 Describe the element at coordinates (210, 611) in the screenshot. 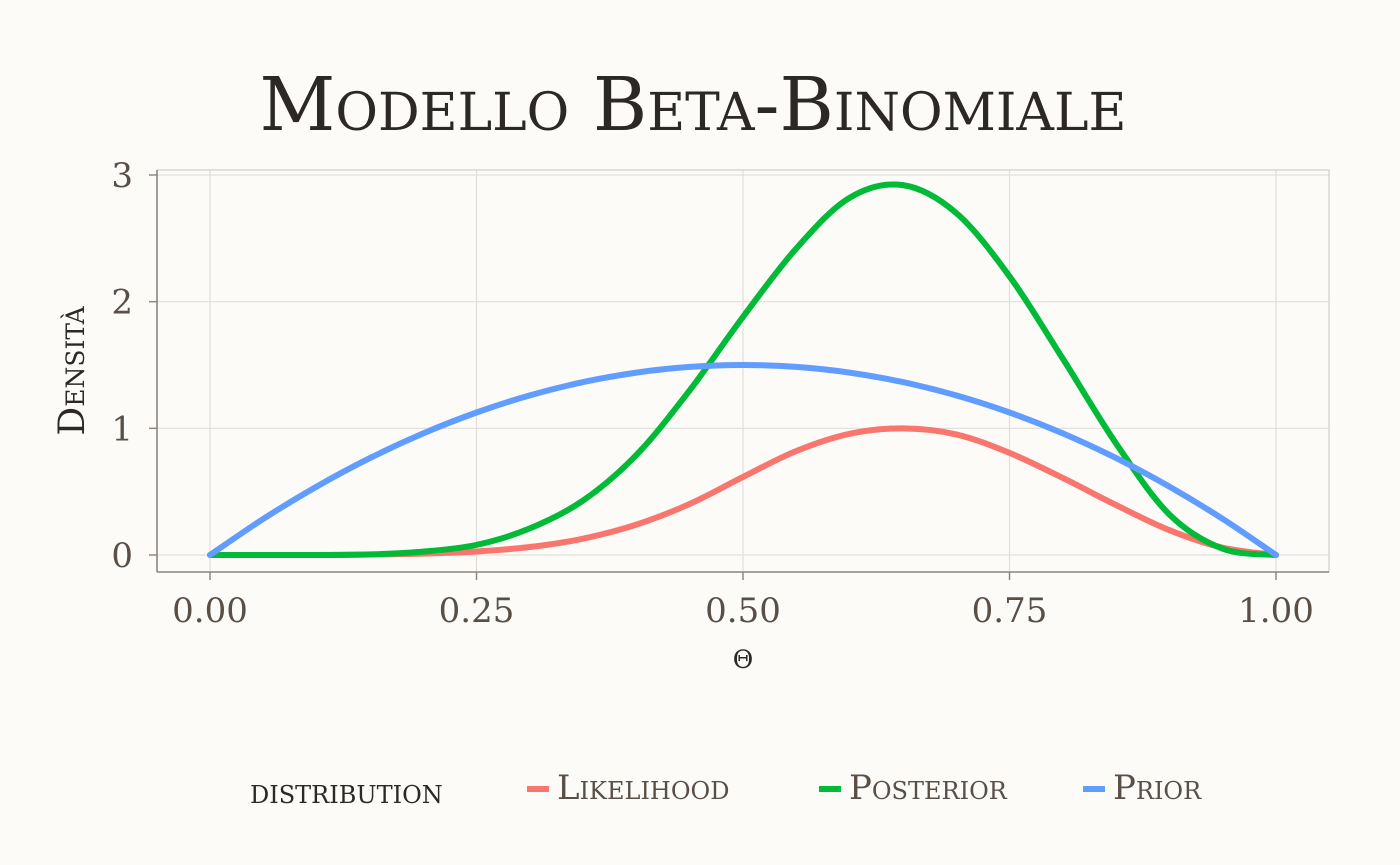

I see `x-tick-label: 0.00` at that location.